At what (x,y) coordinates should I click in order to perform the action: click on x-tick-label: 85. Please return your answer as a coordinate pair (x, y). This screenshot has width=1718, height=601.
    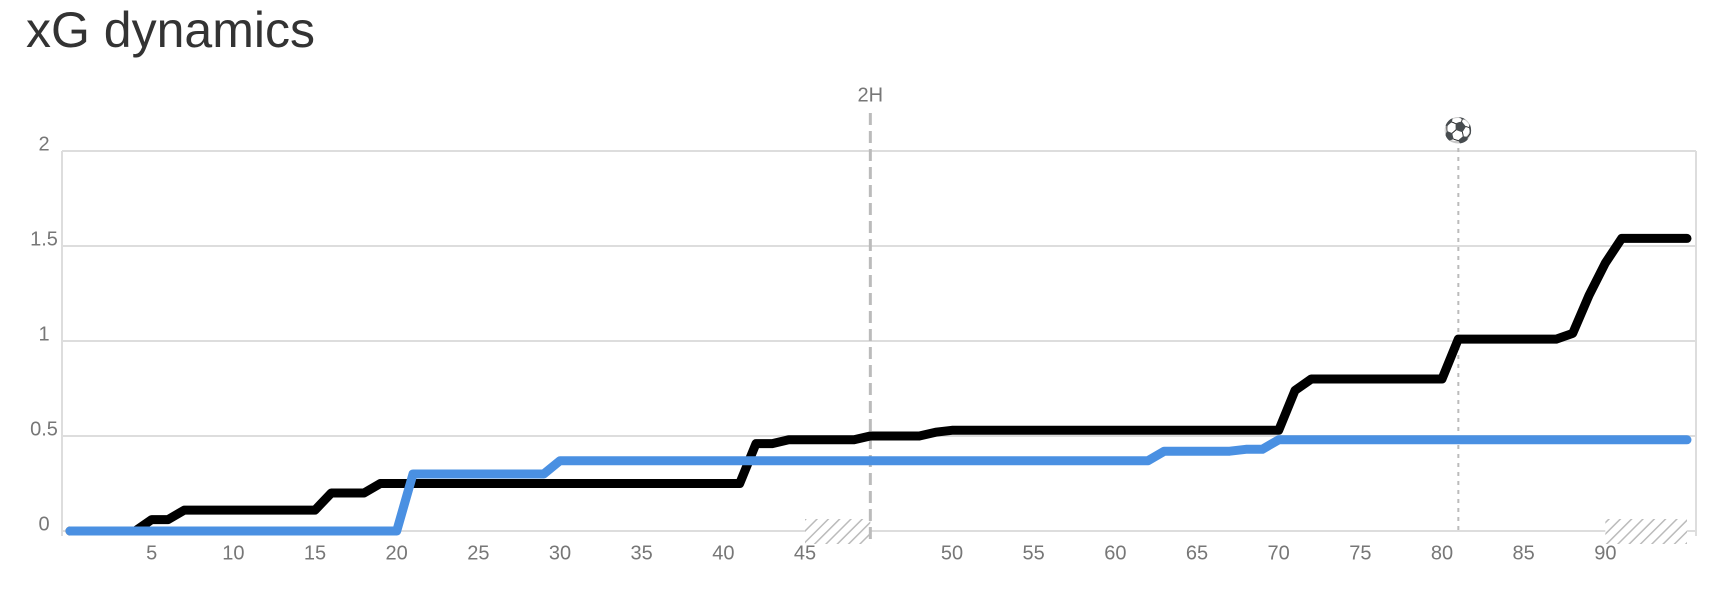
    Looking at the image, I should click on (1524, 553).